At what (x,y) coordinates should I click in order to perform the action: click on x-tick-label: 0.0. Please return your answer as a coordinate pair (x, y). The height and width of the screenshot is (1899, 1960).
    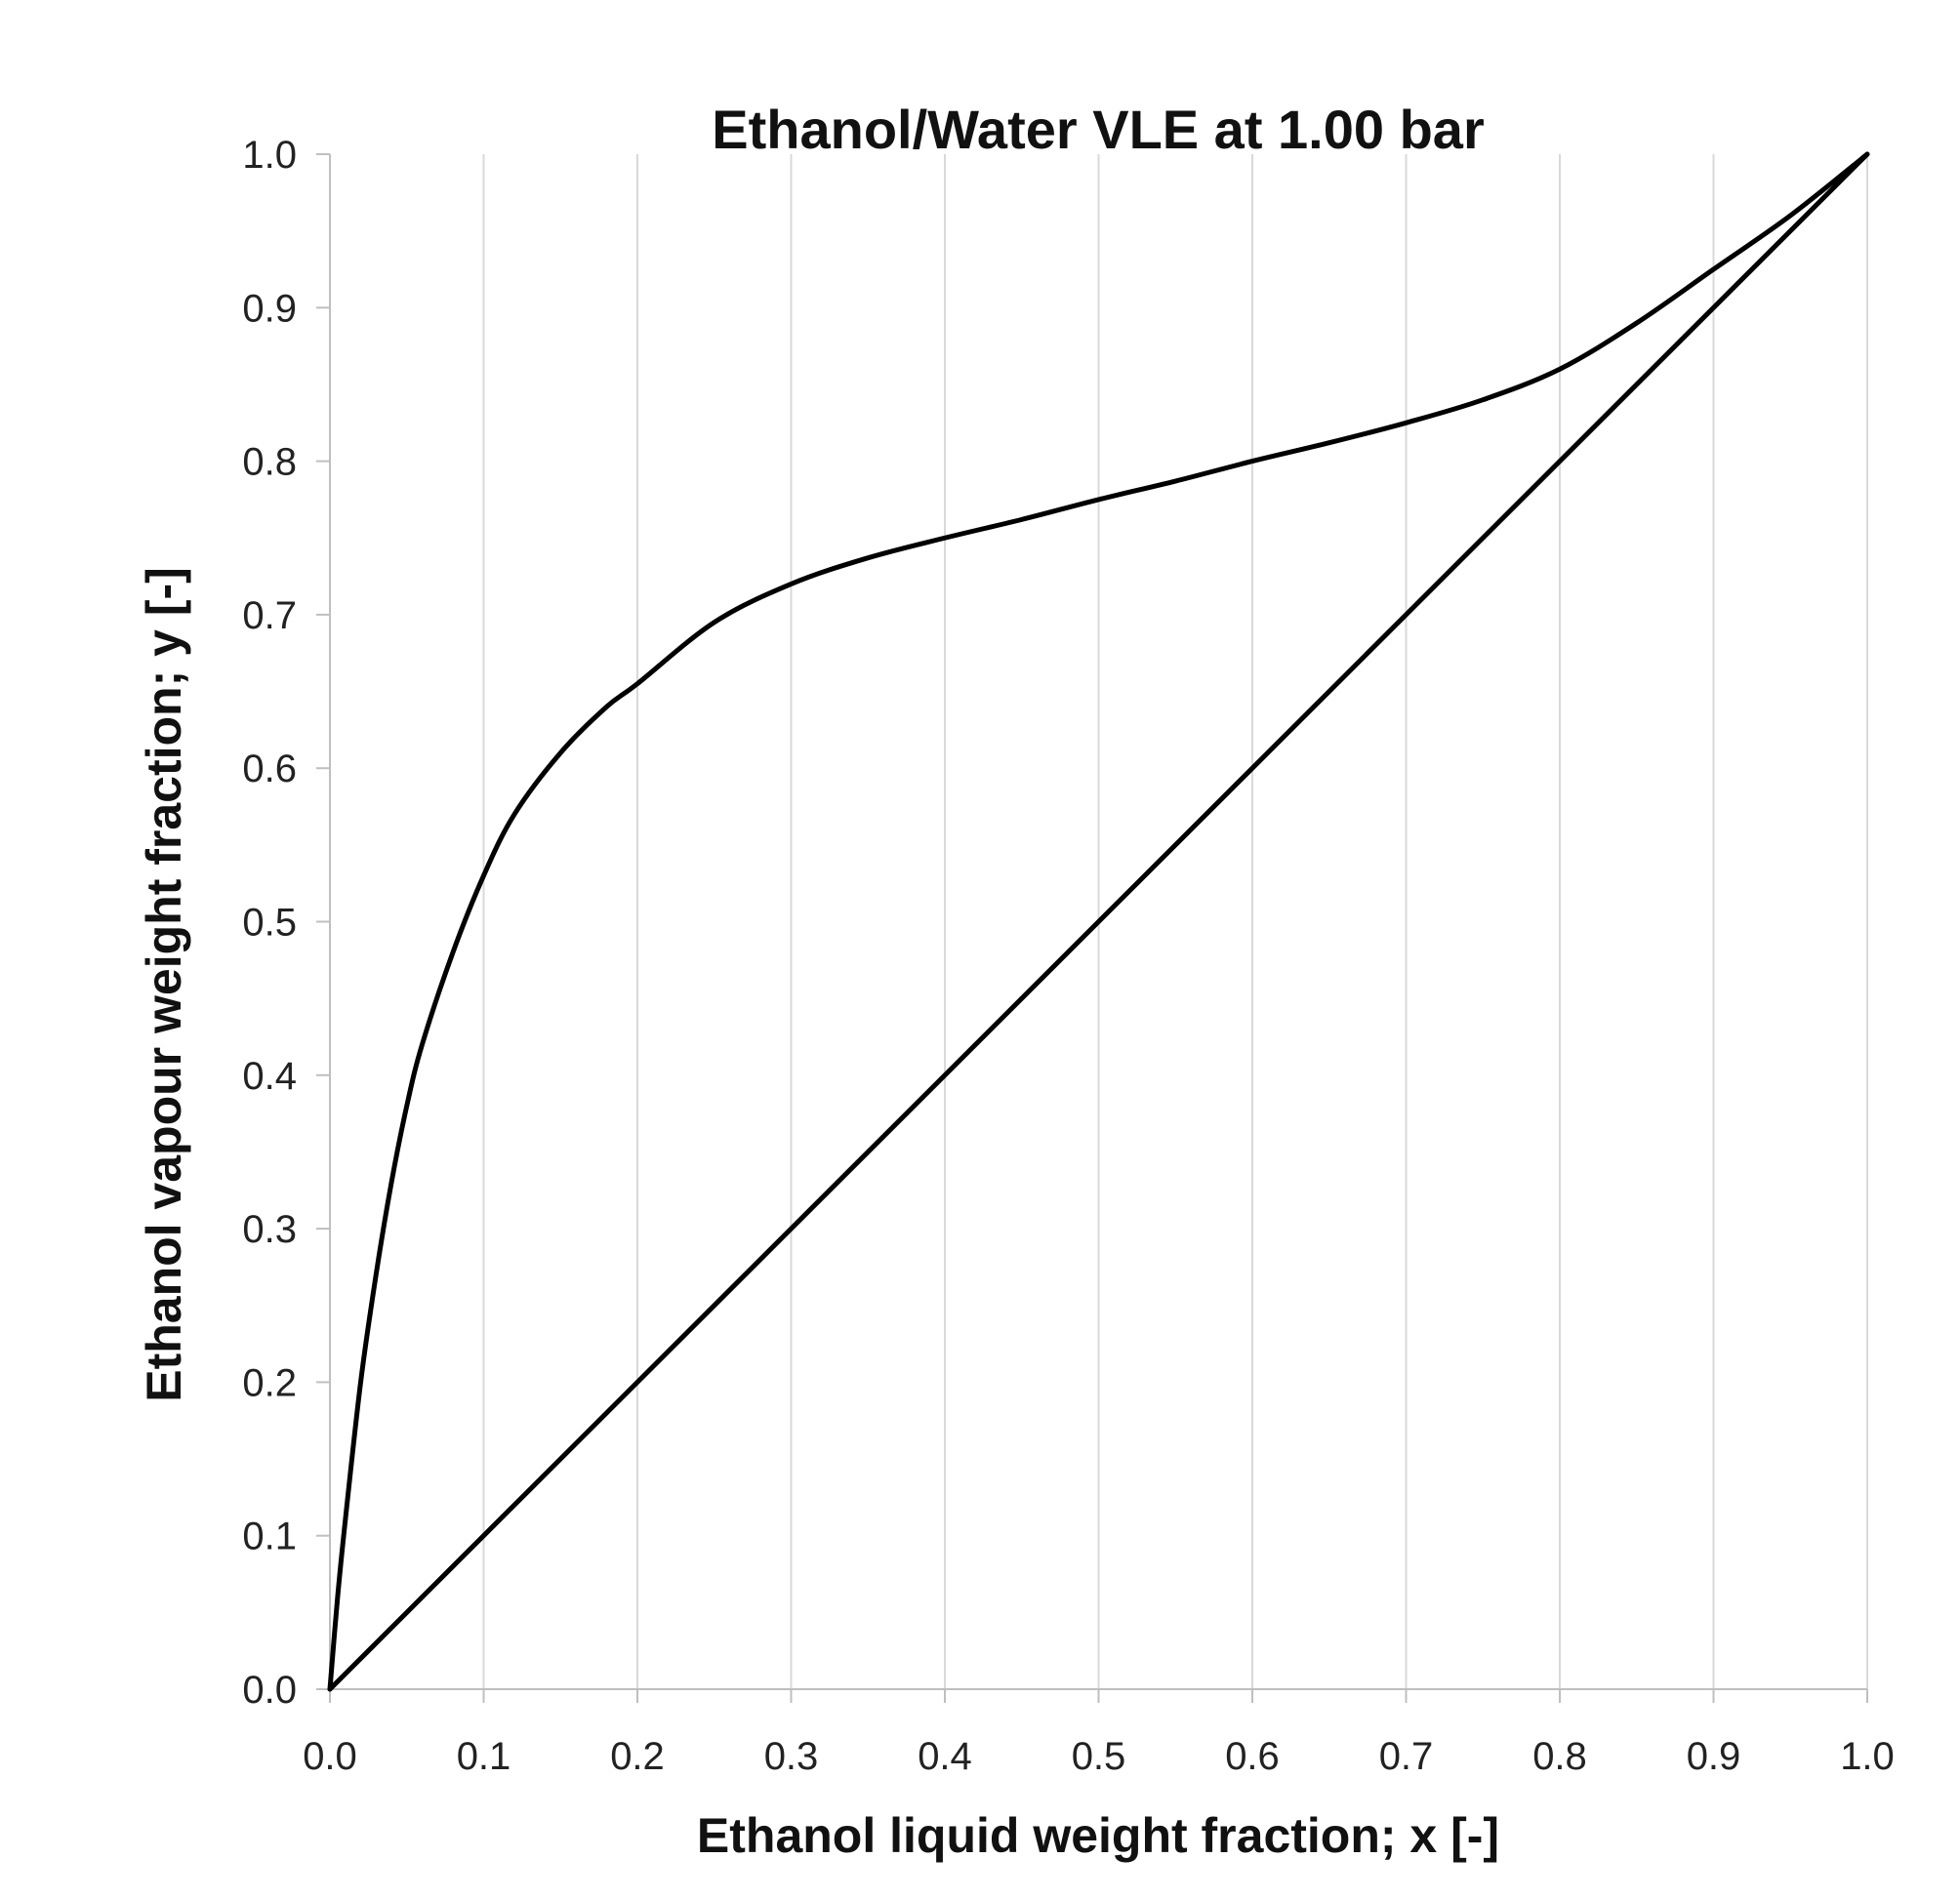
    Looking at the image, I should click on (330, 1757).